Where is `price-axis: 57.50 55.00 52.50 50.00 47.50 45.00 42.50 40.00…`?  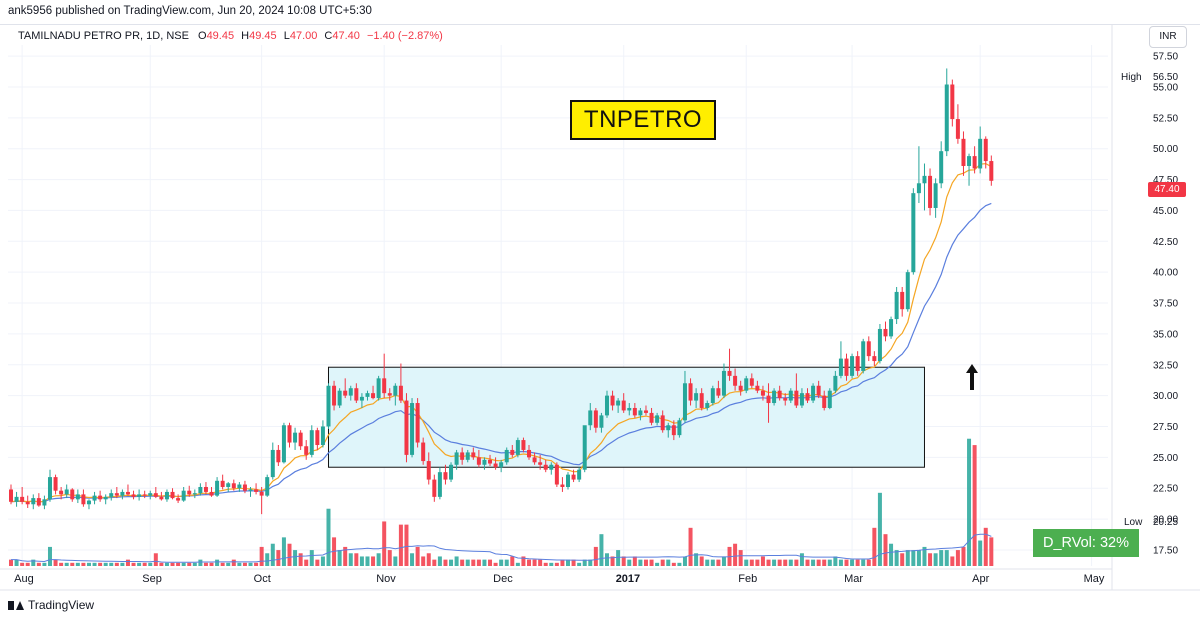
price-axis: 57.50 55.00 52.50 50.00 47.50 45.00 42.50 40.00… is located at coordinates (1165, 304).